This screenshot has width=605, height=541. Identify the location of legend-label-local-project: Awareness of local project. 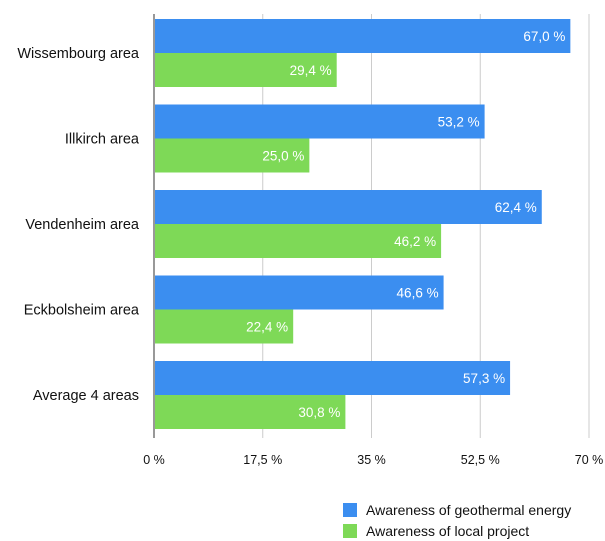
(448, 530).